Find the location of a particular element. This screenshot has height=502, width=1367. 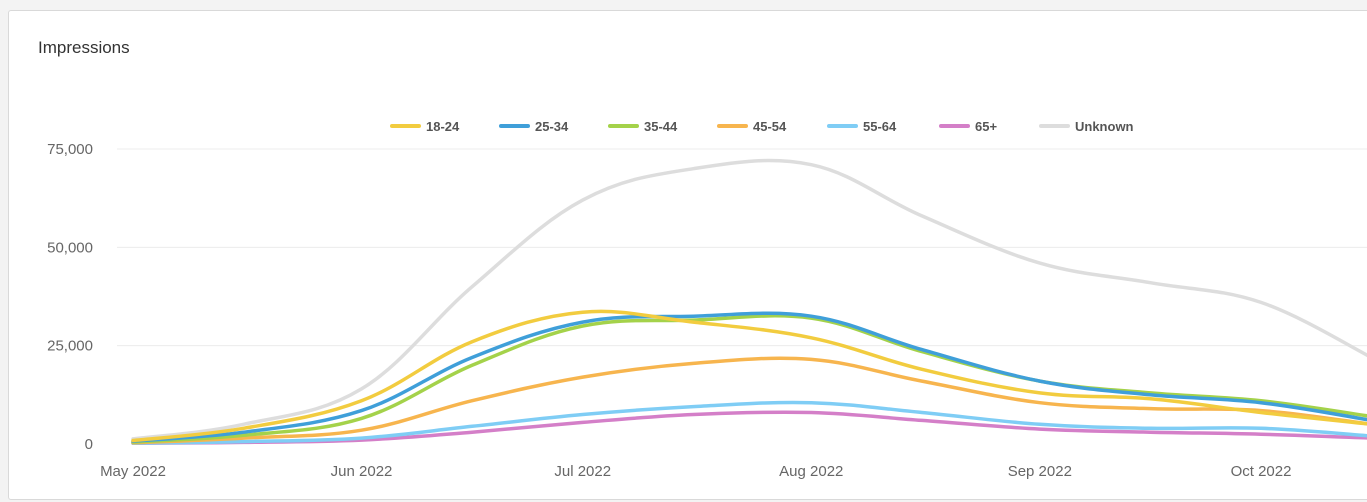

y-tick-label: 0 is located at coordinates (89, 444).